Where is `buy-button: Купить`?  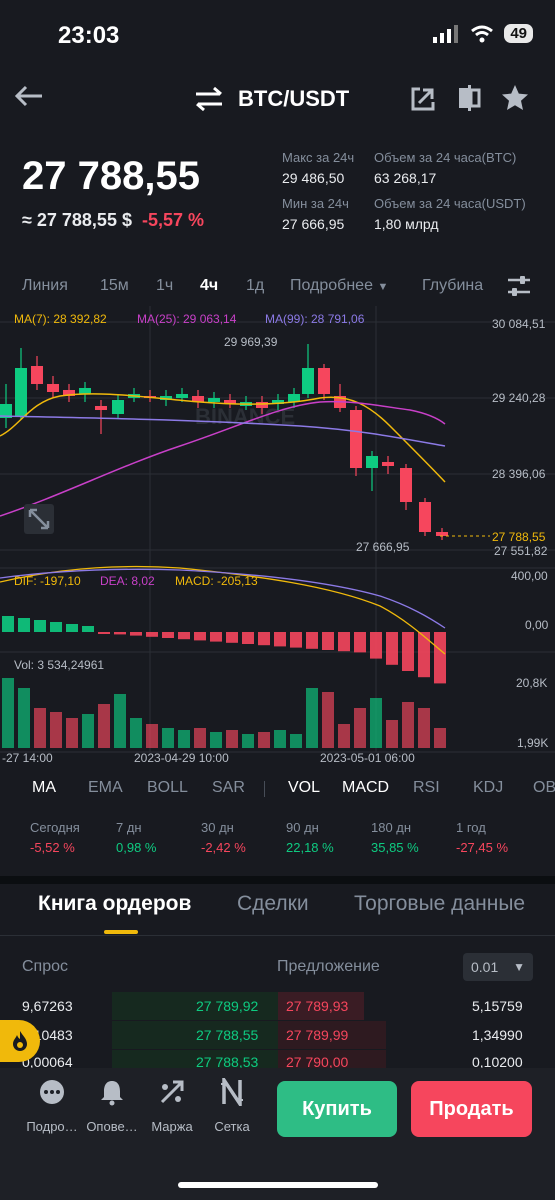 buy-button: Купить is located at coordinates (337, 1109).